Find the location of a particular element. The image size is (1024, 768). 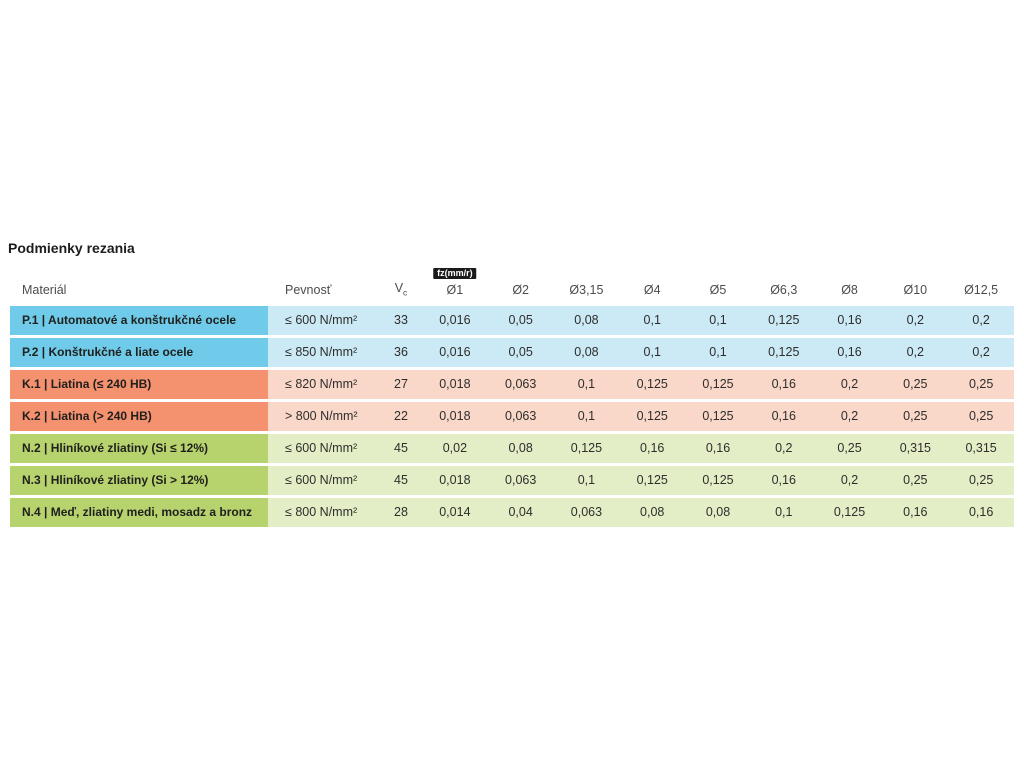

strength-cell: ≤ 850 N/mm² is located at coordinates (324, 352).